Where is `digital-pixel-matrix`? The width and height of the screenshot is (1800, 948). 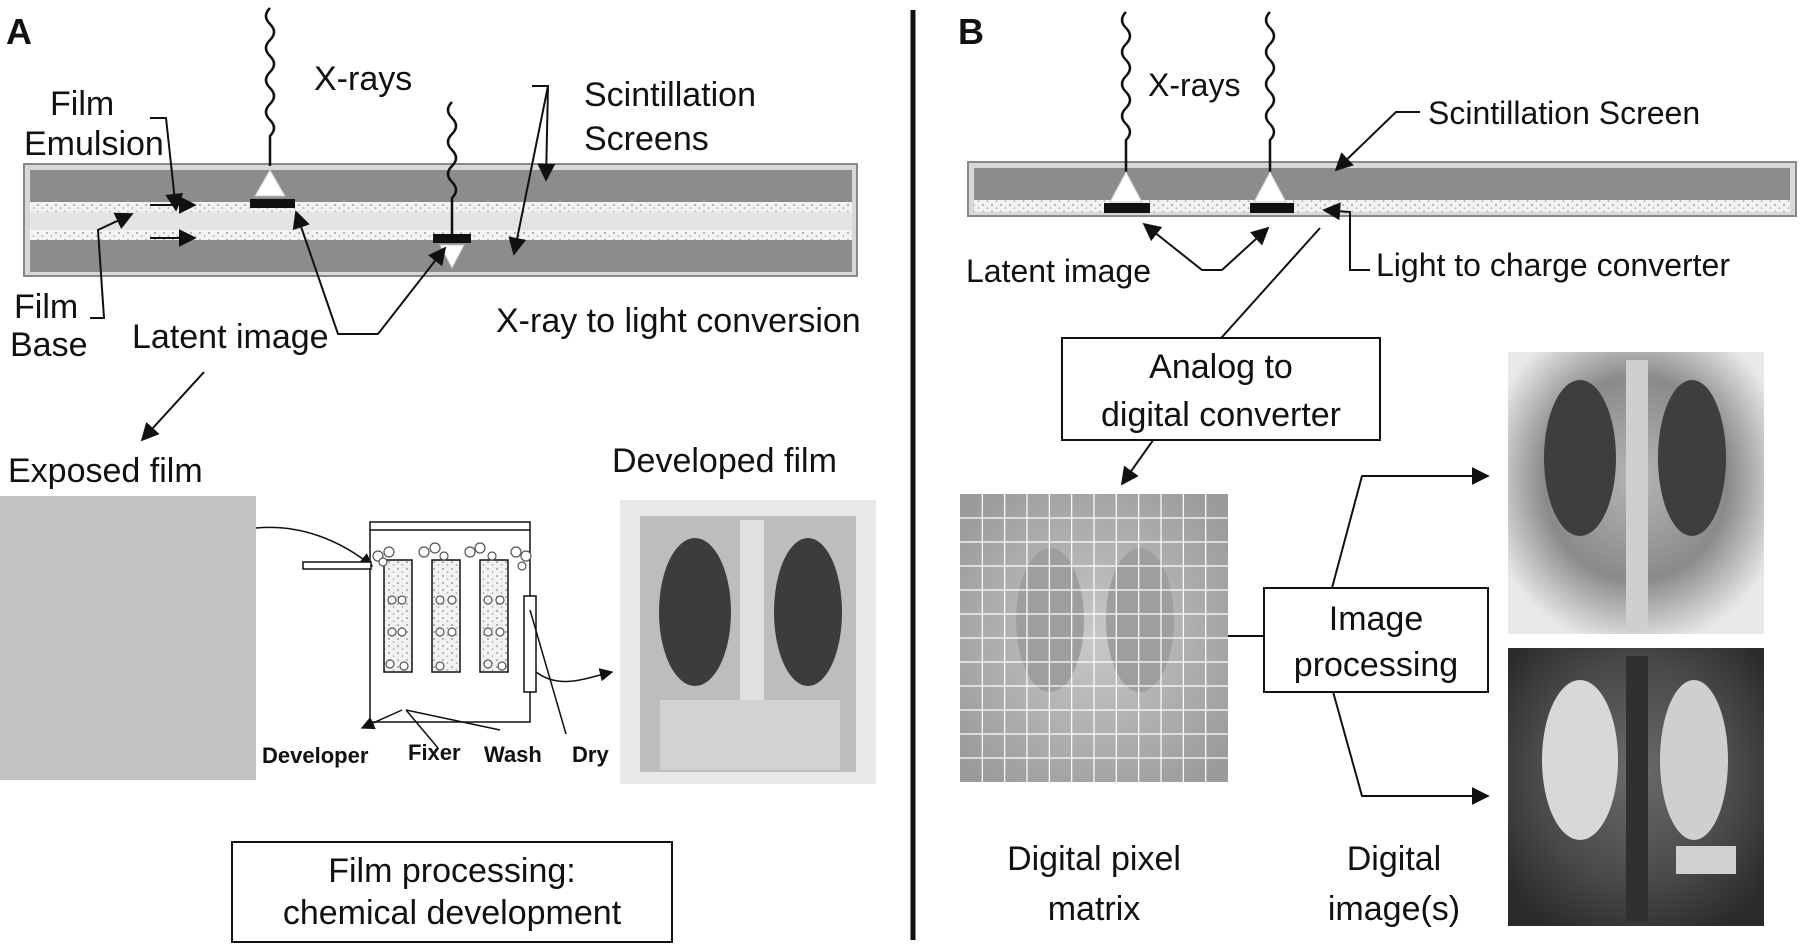
digital-pixel-matrix is located at coordinates (1094, 638).